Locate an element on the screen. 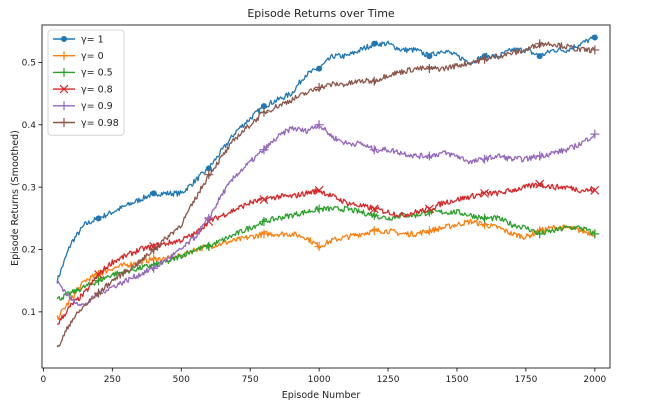 This screenshot has height=409, width=655. legend-item: γ= 0.98 is located at coordinates (86, 123).